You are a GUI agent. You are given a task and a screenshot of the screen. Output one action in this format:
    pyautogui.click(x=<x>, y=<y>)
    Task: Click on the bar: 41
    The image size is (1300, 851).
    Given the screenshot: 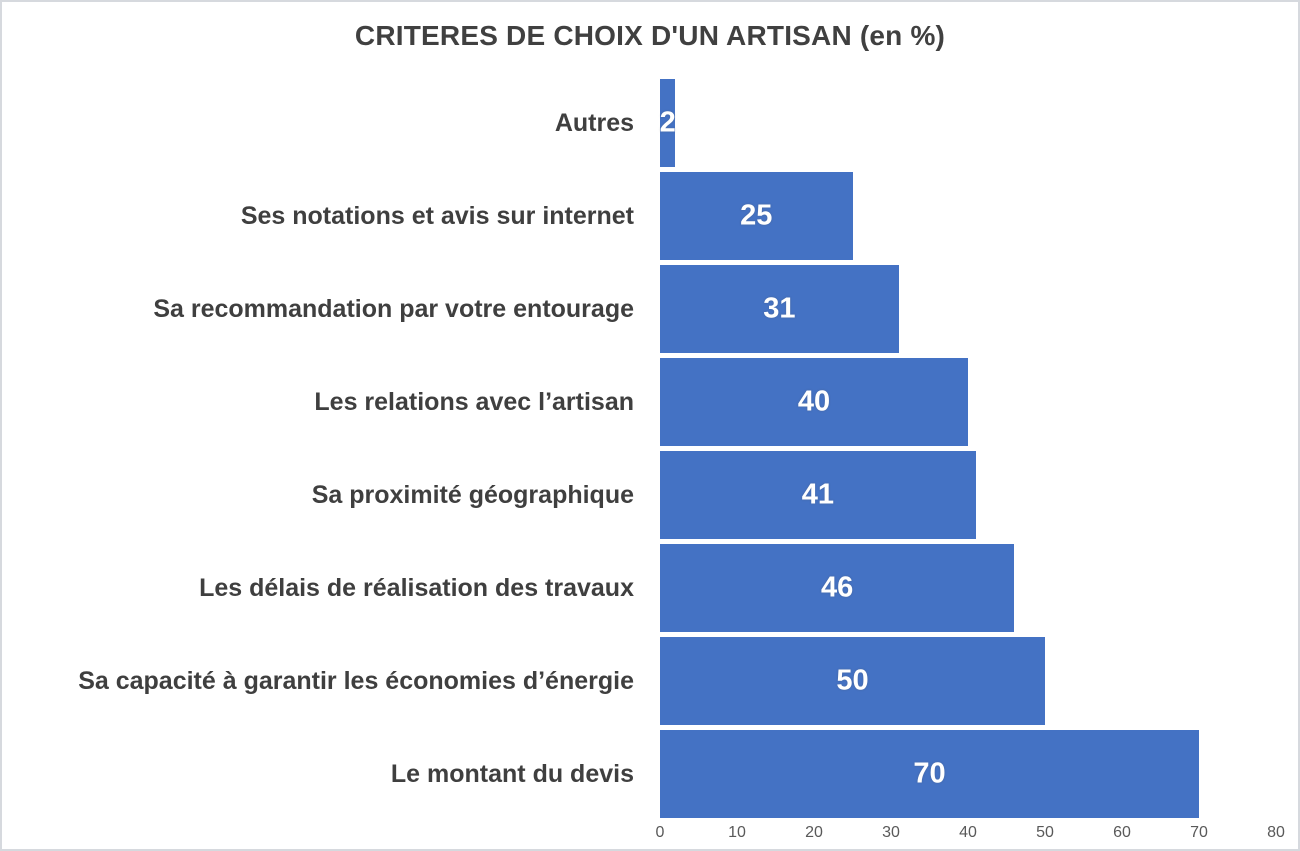 What is the action you would take?
    pyautogui.click(x=818, y=495)
    